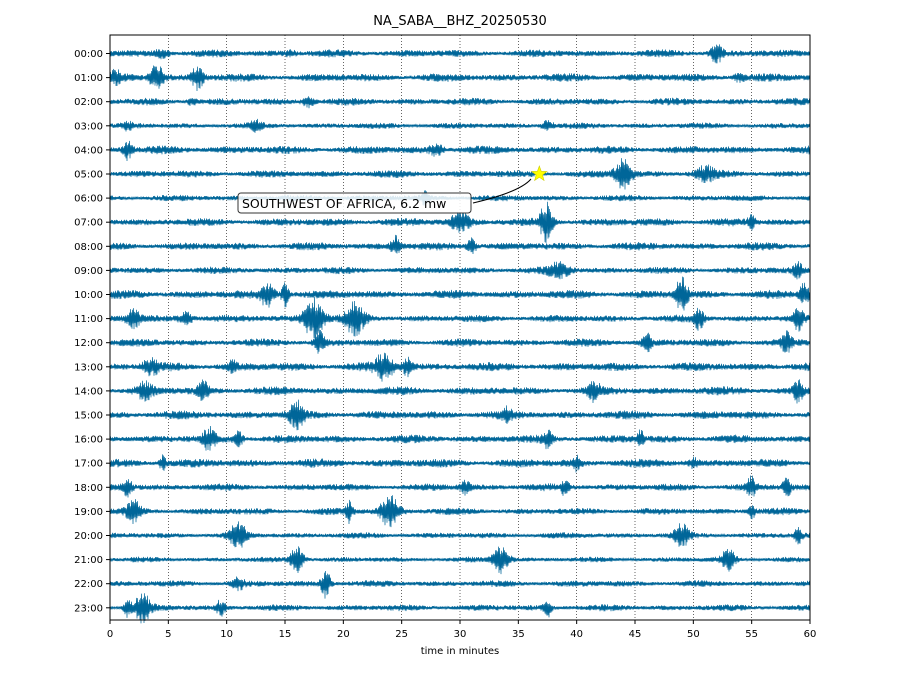 The width and height of the screenshot is (919, 690). I want to click on x-tick-label: 30, so click(460, 634).